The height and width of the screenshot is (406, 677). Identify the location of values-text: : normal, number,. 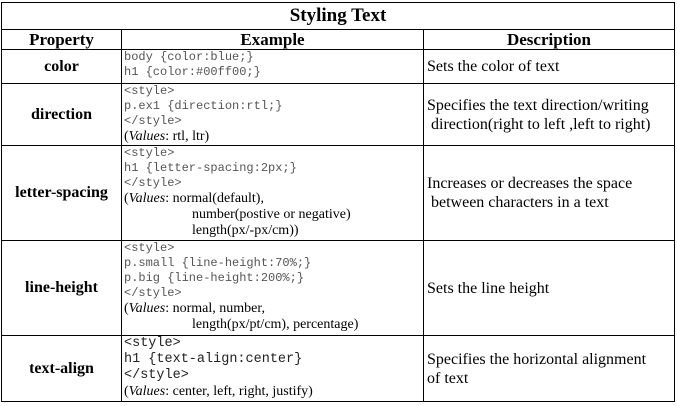
(215, 308).